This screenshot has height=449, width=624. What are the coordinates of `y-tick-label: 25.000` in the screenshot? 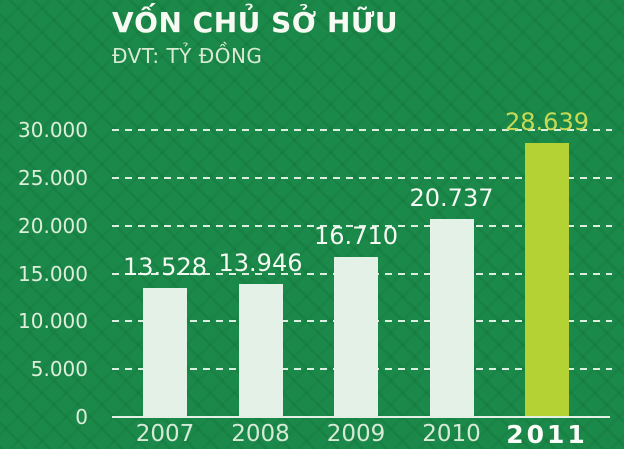 It's located at (53, 177).